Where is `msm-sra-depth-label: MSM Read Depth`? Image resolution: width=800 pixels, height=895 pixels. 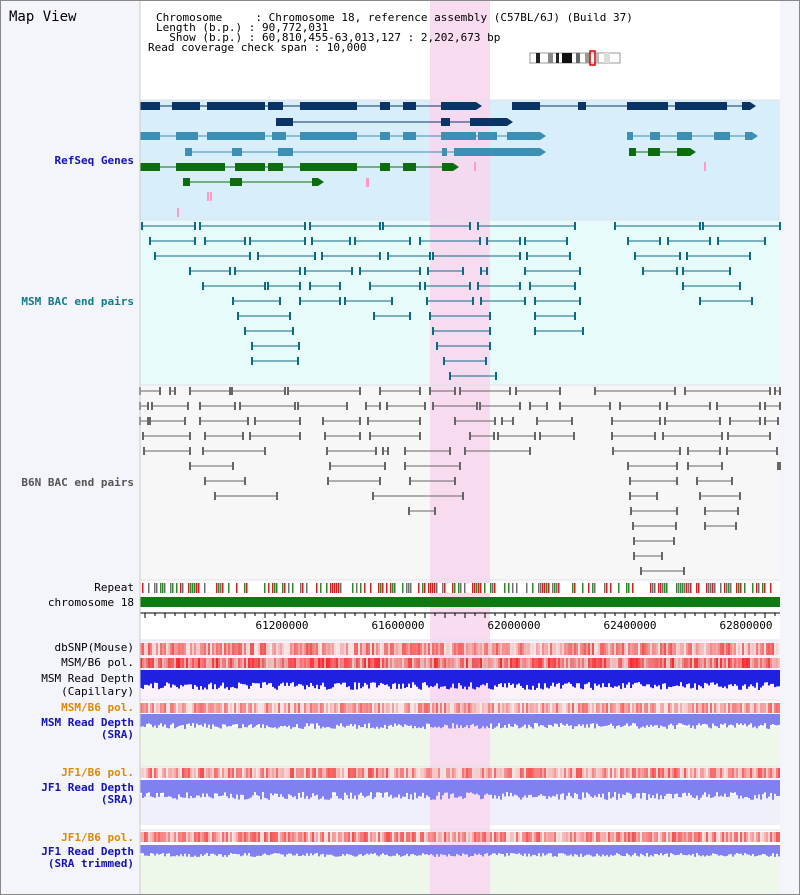 msm-sra-depth-label: MSM Read Depth is located at coordinates (87, 722).